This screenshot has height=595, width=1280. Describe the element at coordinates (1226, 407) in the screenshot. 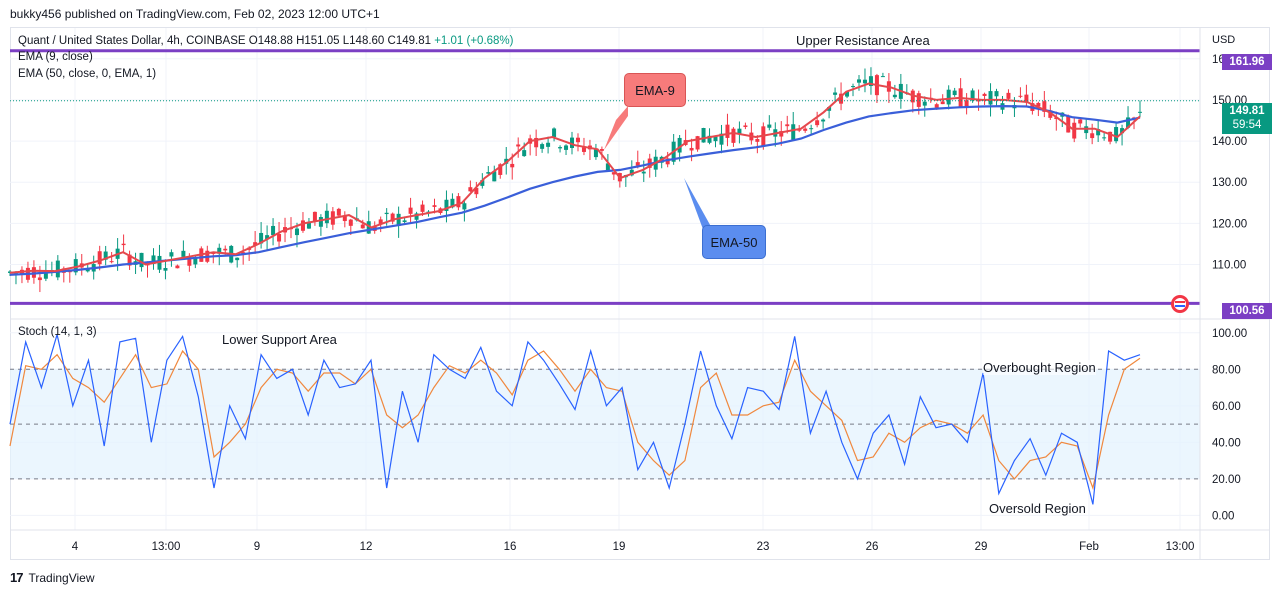

I see `stoch-tick-label: 60.00` at that location.